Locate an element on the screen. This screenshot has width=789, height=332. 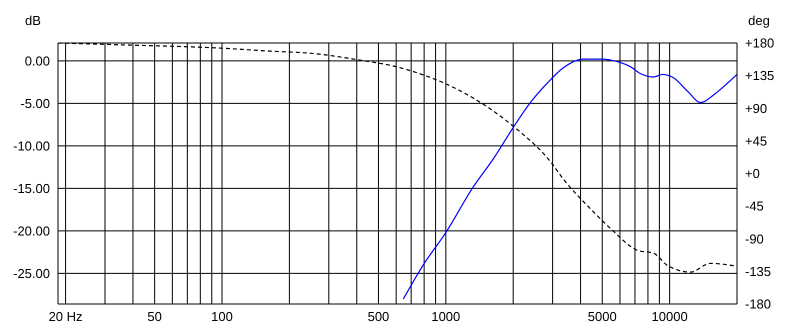
y-tick-label: -5.00 is located at coordinates (35, 103).